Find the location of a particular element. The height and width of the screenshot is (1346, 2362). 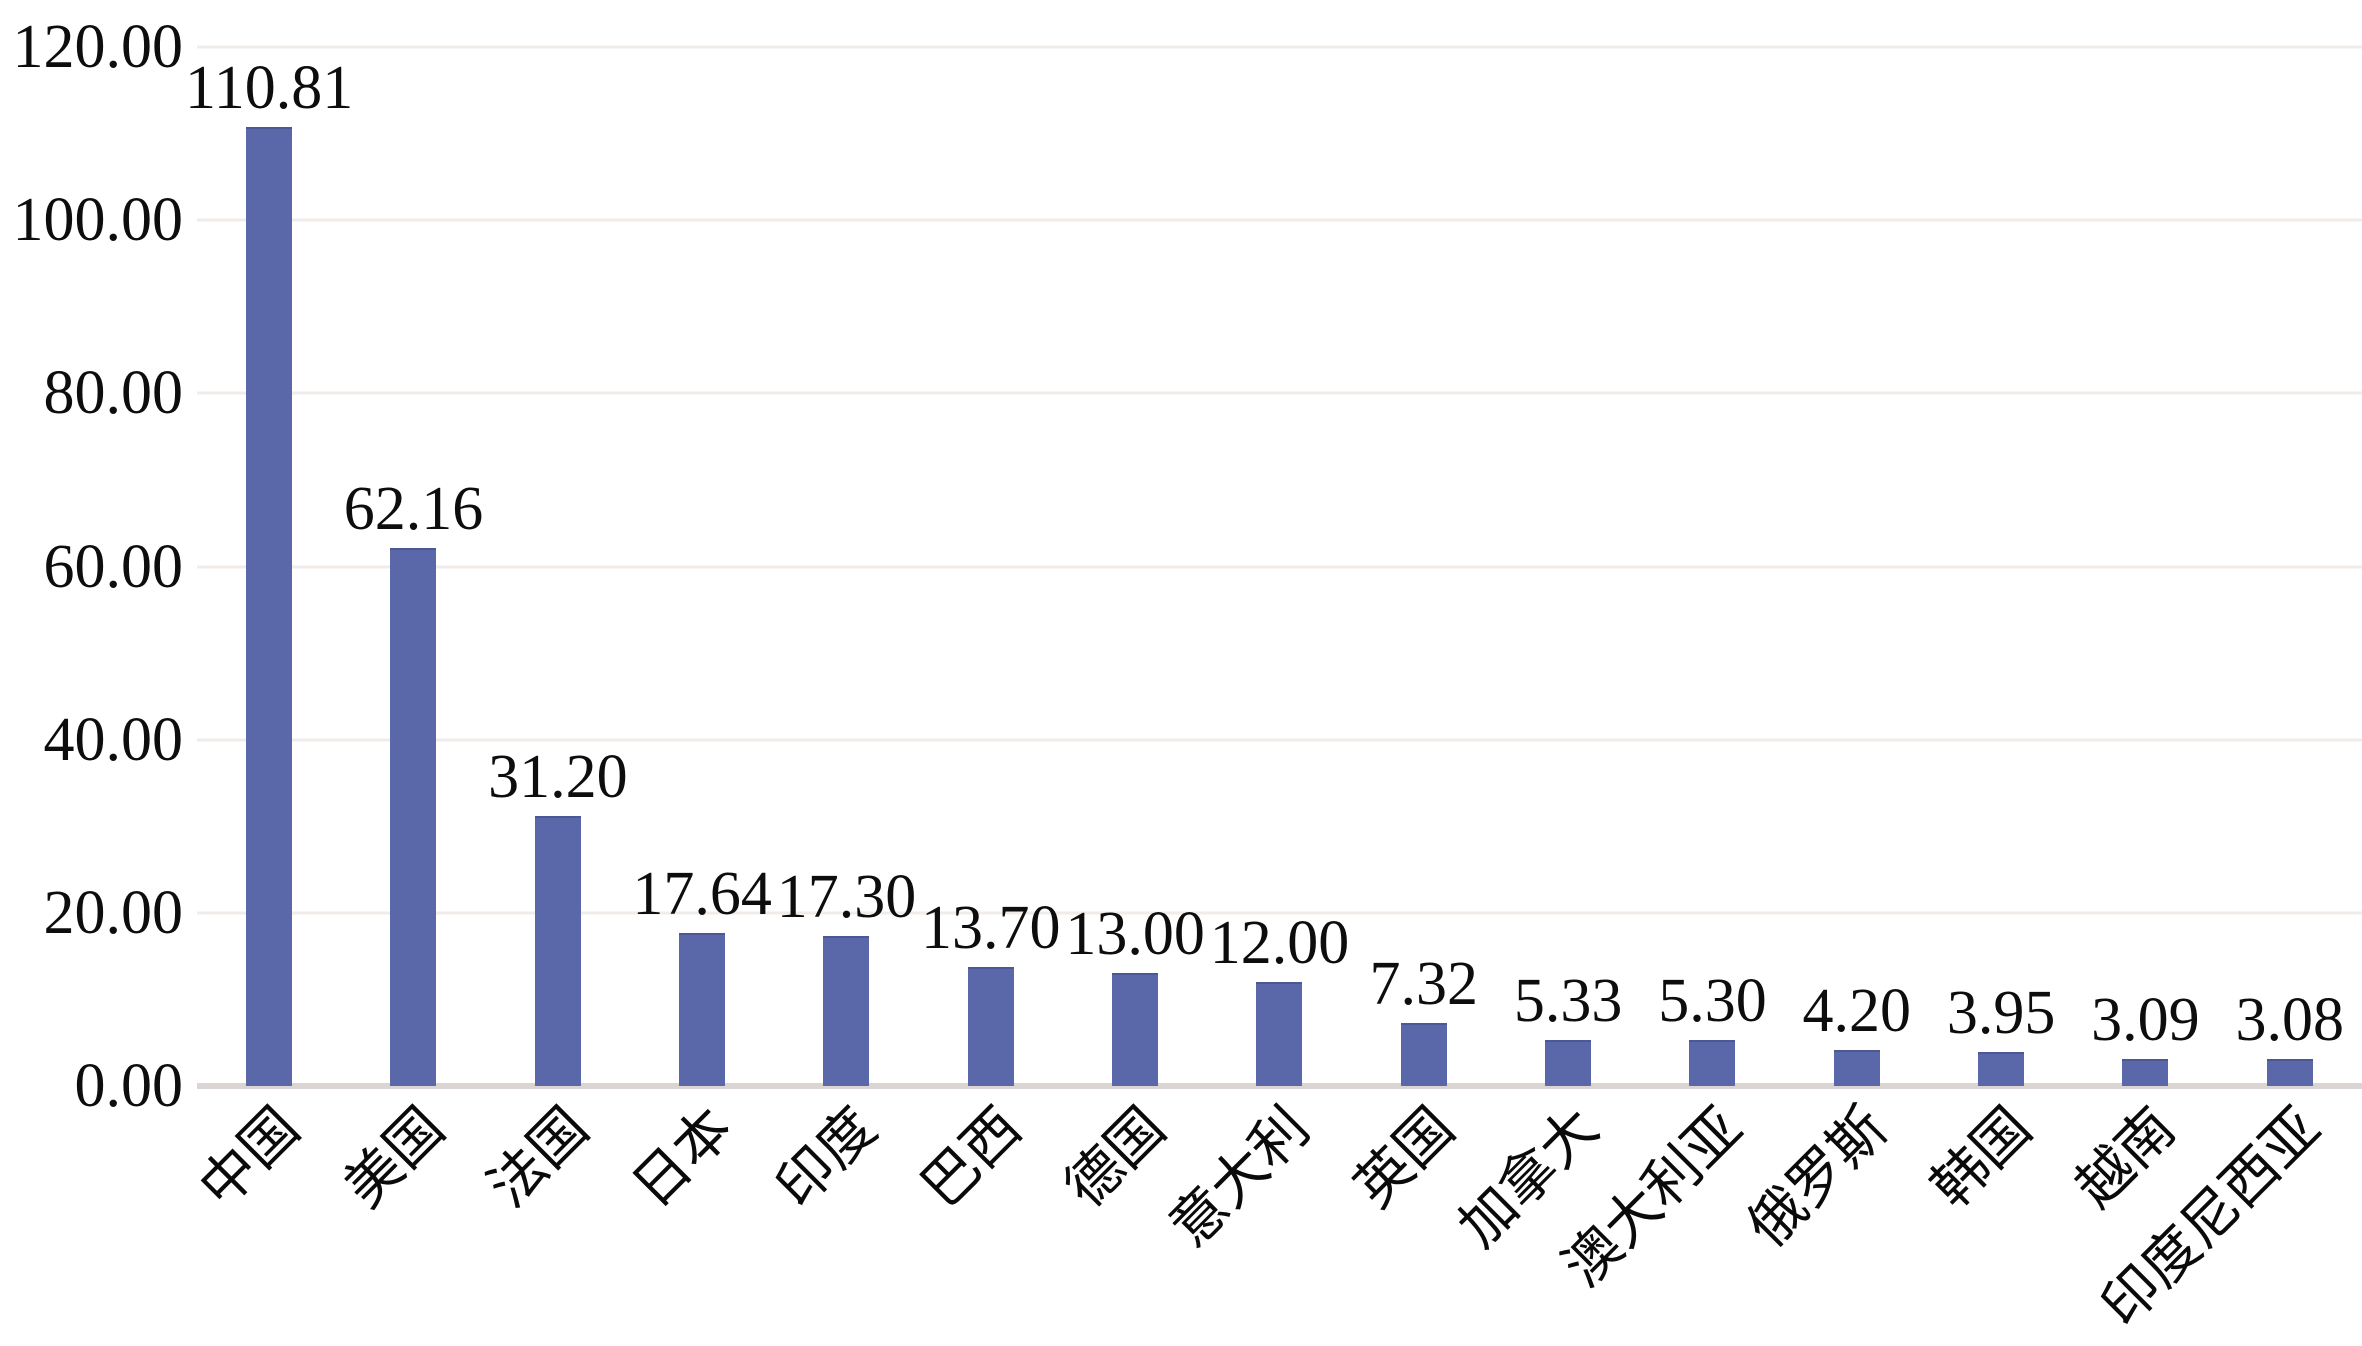

value-label: 17.64 is located at coordinates (702, 894).